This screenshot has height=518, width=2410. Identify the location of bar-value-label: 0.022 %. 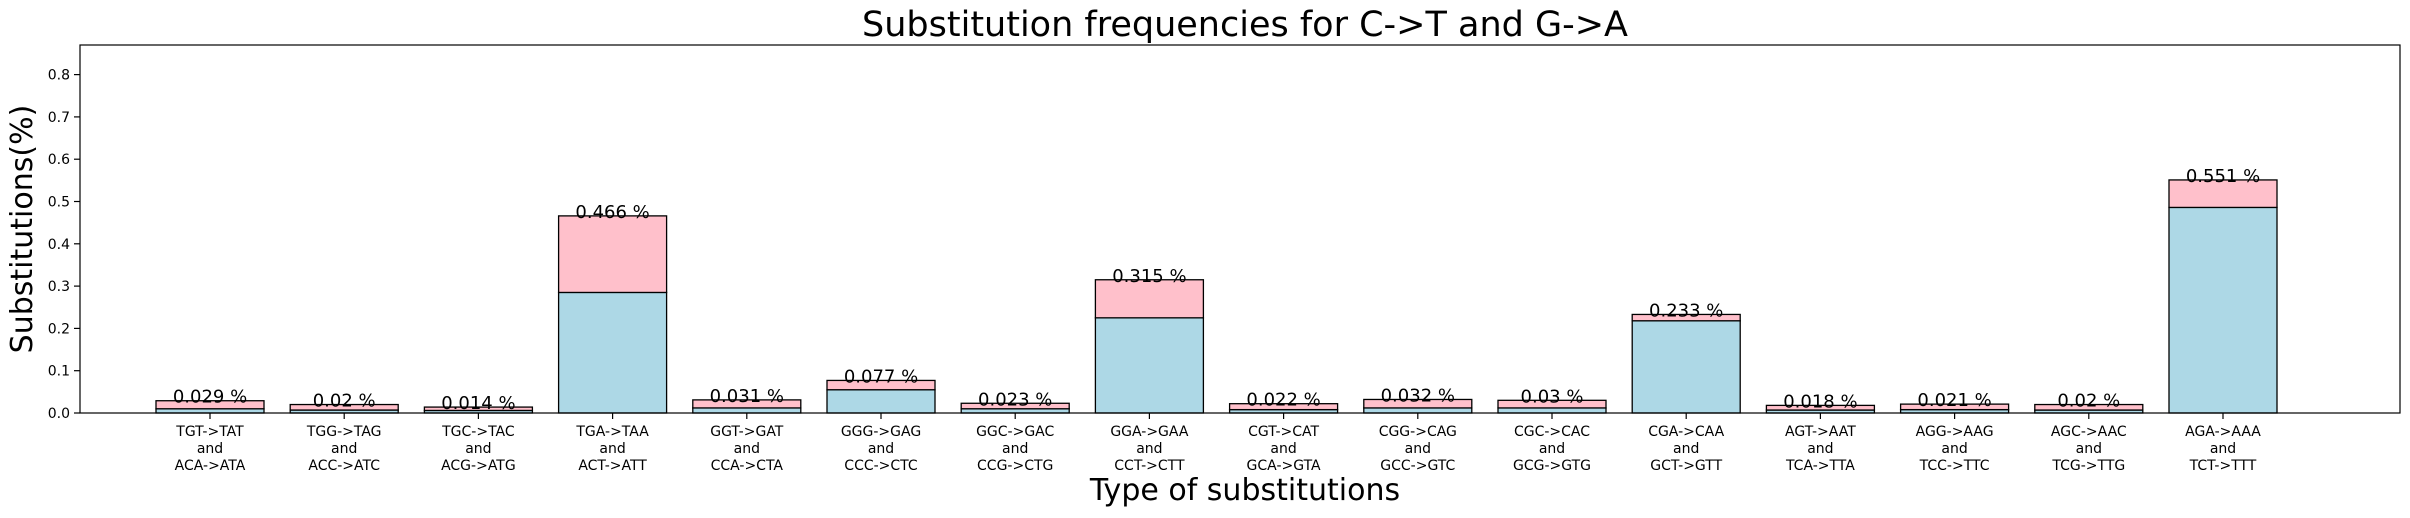
(1283, 400).